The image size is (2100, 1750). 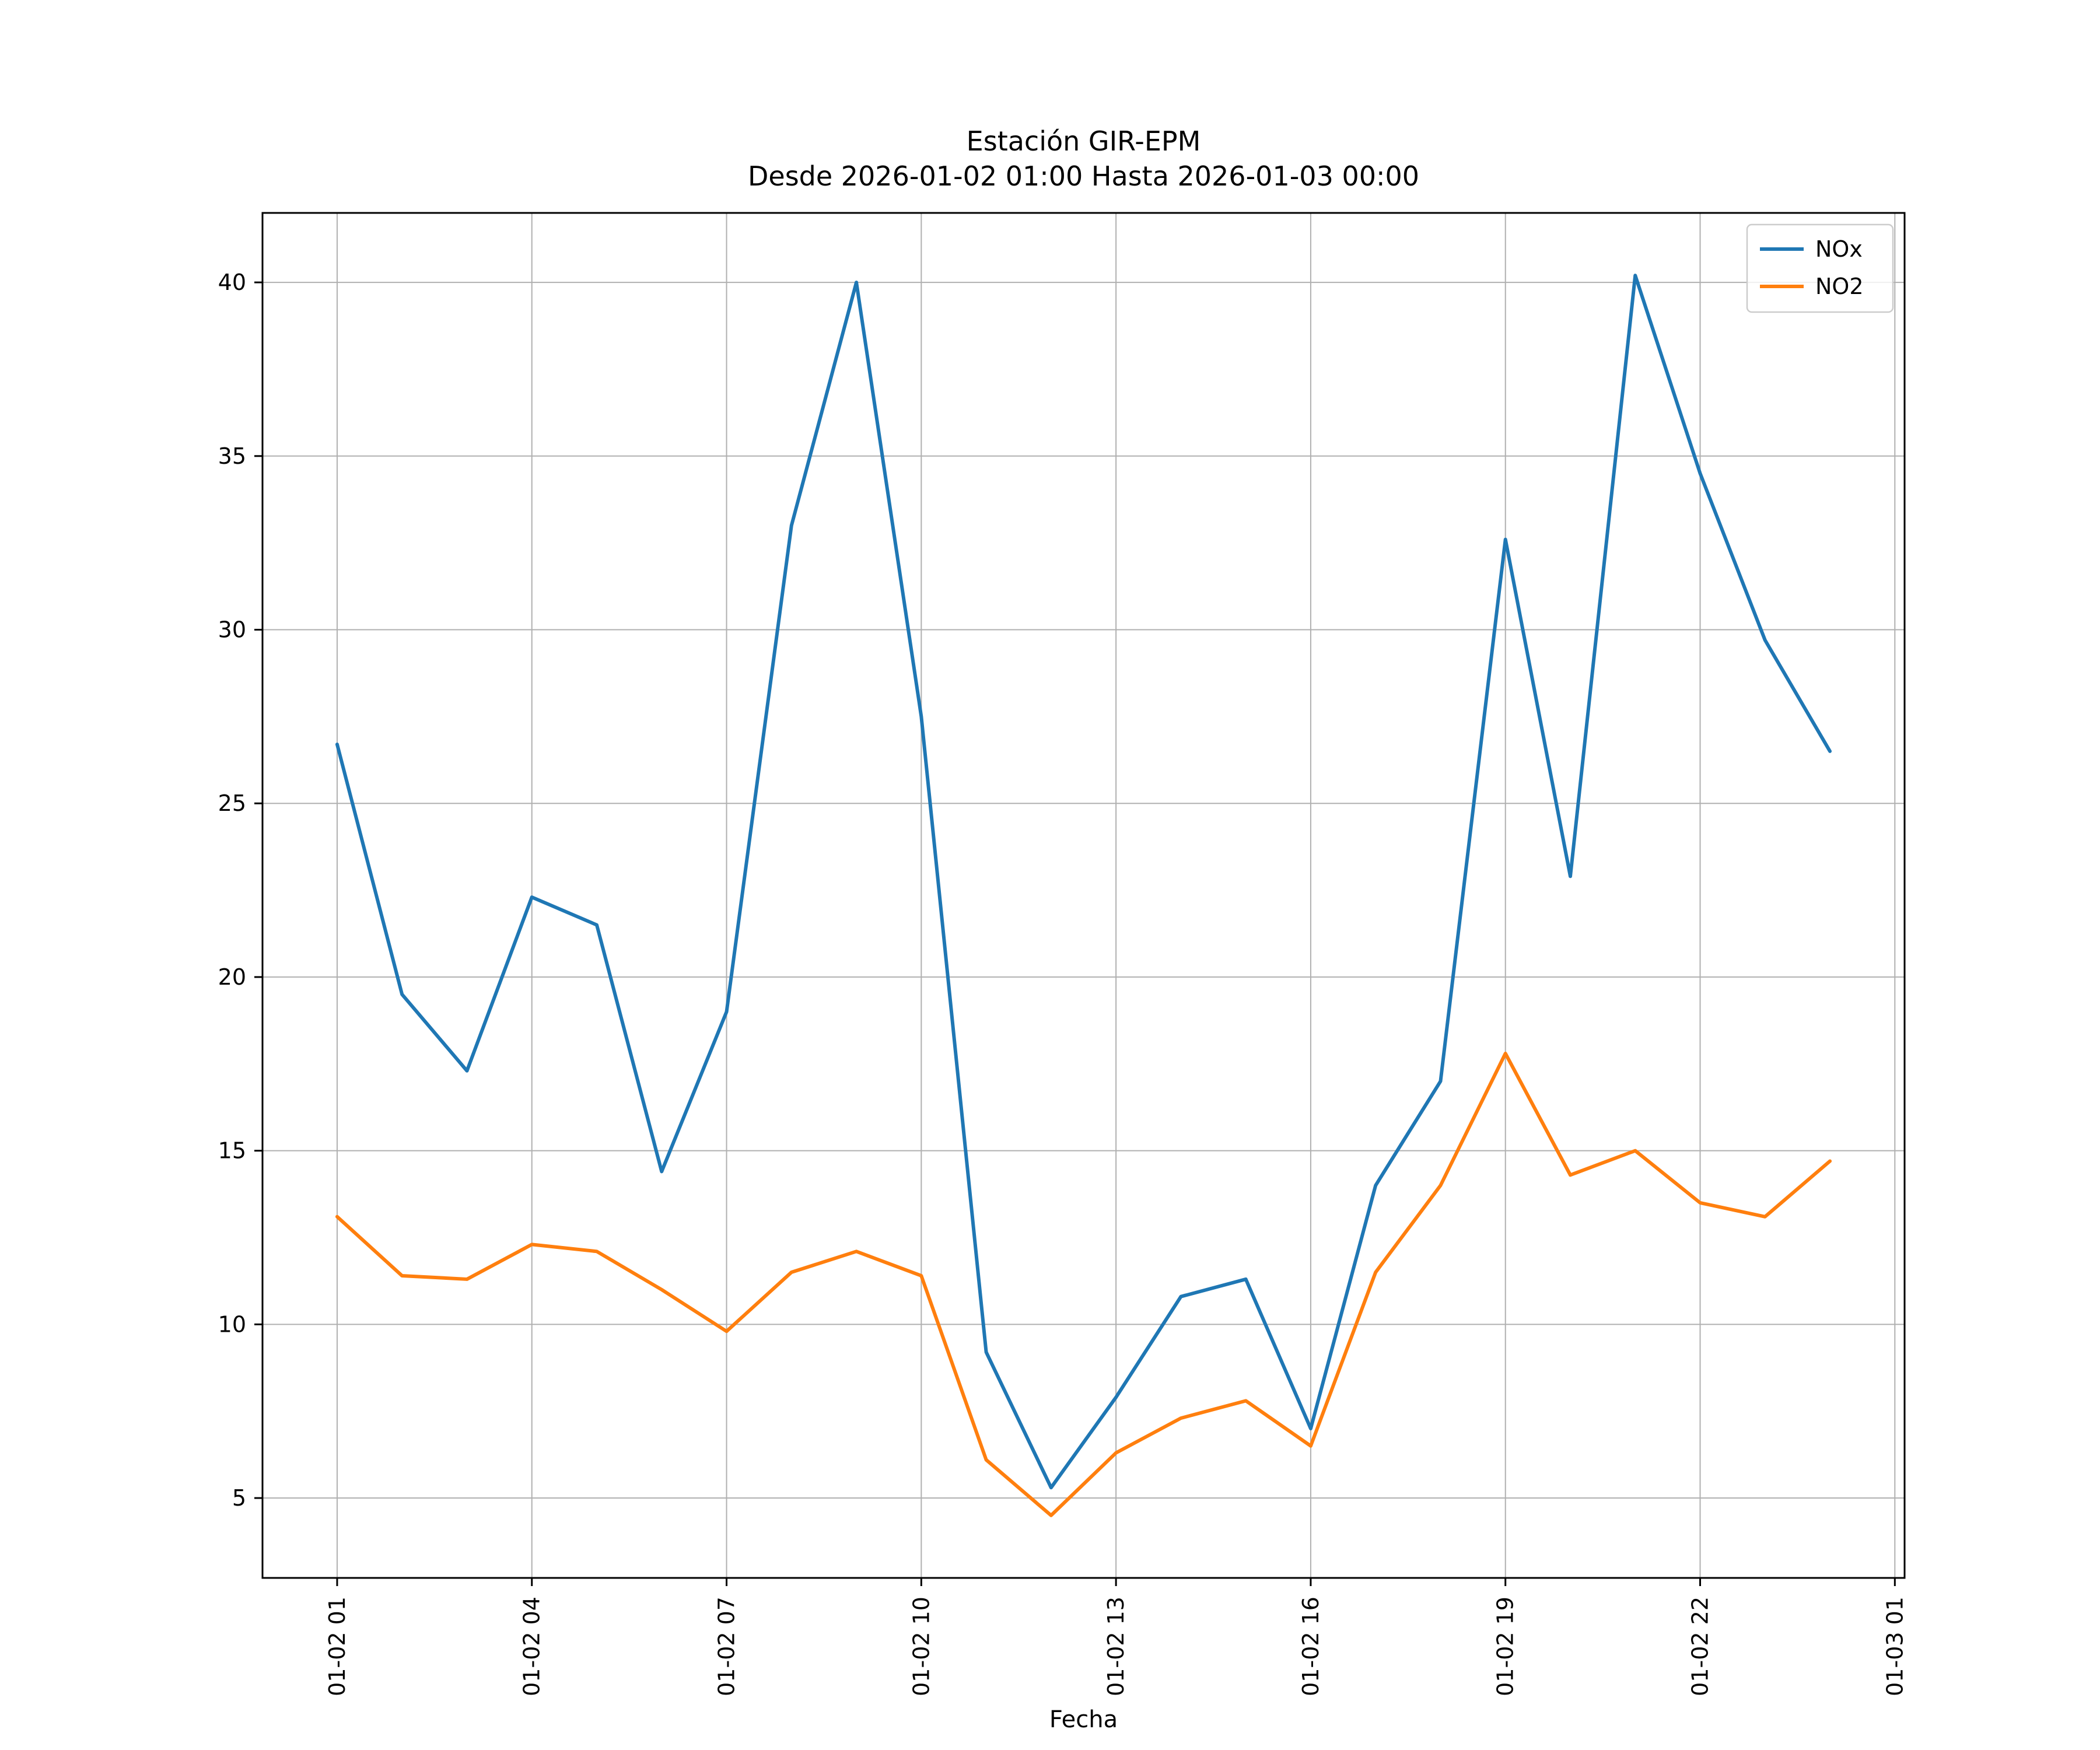 What do you see at coordinates (232, 1151) in the screenshot?
I see `y-tick-label: 15` at bounding box center [232, 1151].